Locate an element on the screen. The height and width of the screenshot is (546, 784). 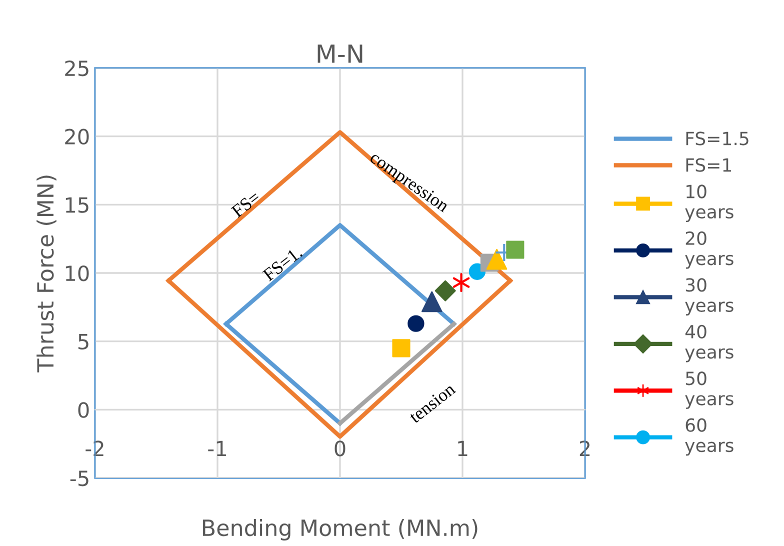
x-axis-title: Bending Moment (MN.m) is located at coordinates (340, 530).